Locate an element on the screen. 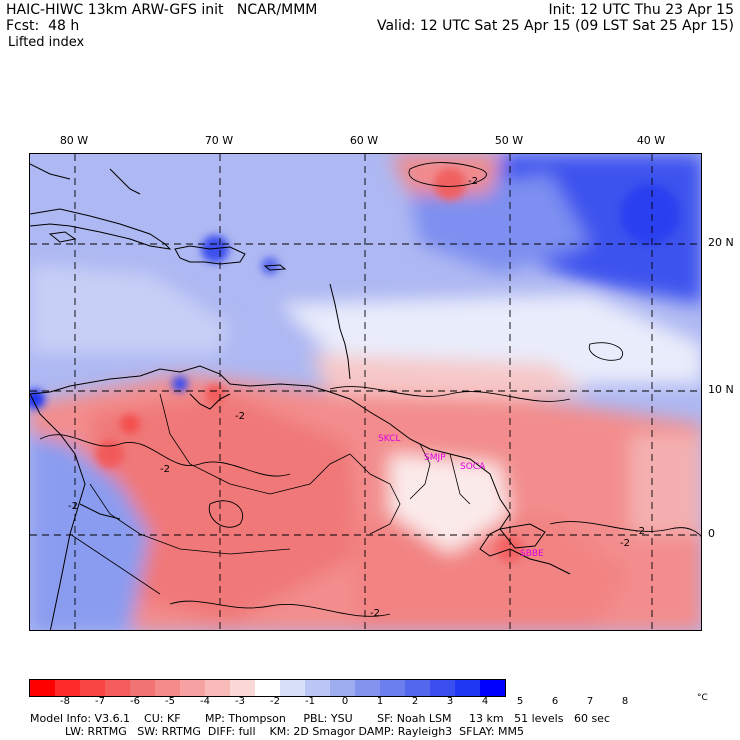 Image resolution: width=740 pixels, height=740 pixels. colorbar is located at coordinates (267, 688).